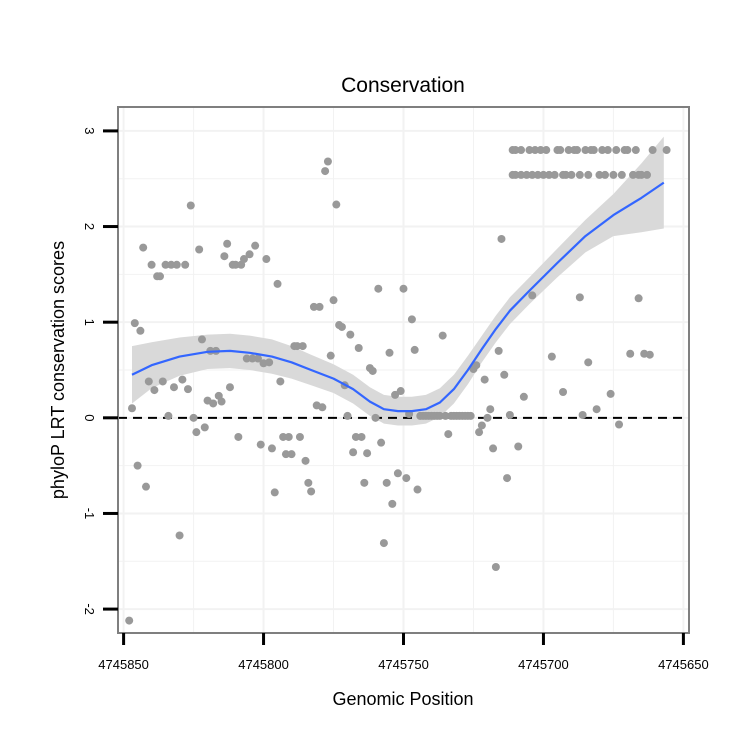  What do you see at coordinates (89, 609) in the screenshot?
I see `y-tick-label: -2` at bounding box center [89, 609].